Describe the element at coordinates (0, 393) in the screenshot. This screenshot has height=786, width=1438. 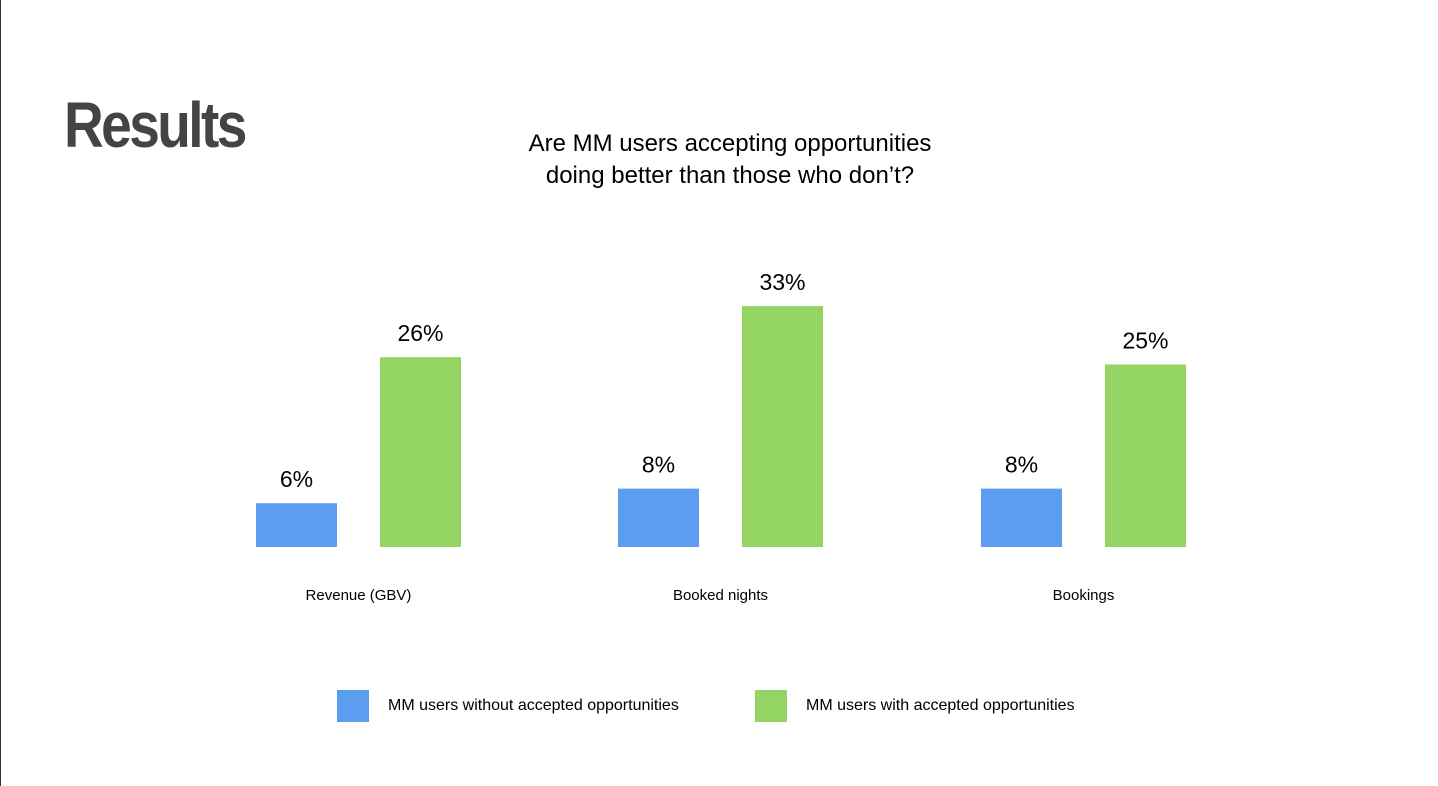
I see `slide-left-border` at that location.